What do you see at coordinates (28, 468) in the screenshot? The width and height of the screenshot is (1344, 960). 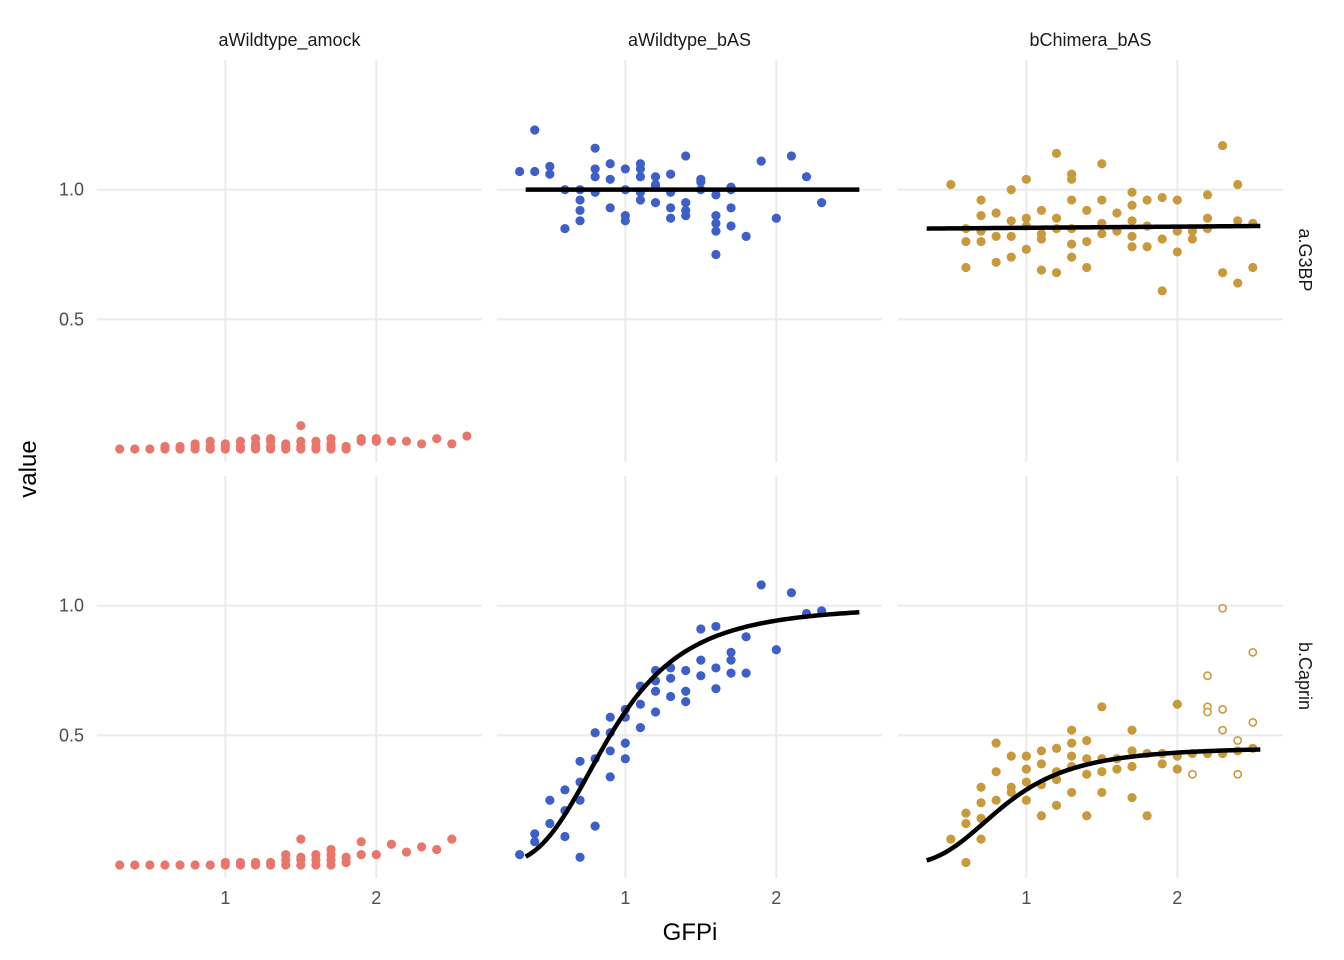 I see `y-axis-title: value` at bounding box center [28, 468].